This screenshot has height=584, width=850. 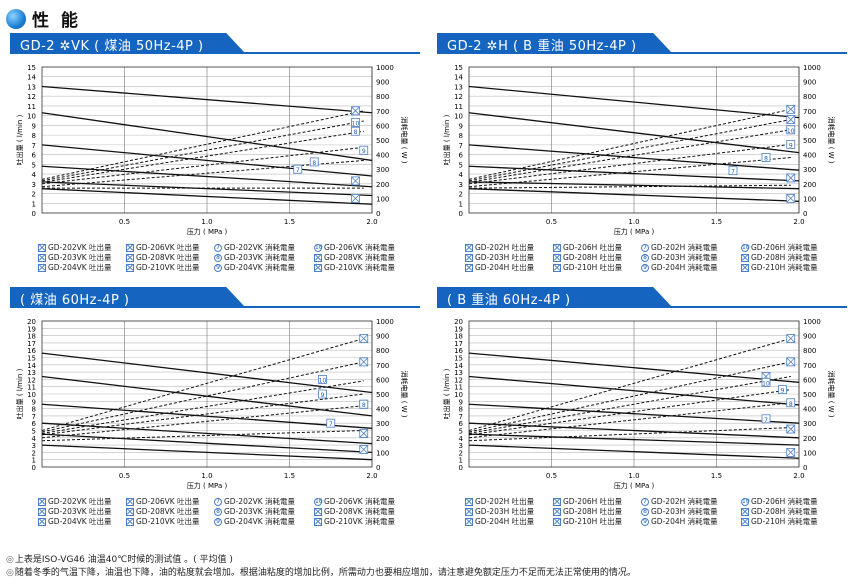 I want to click on y-tick-label: 2, so click(x=34, y=195).